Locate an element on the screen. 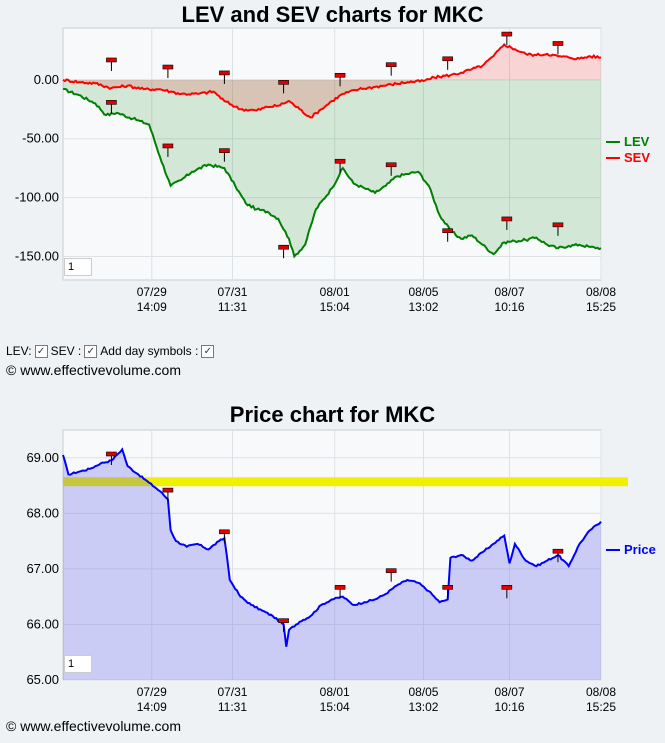 The width and height of the screenshot is (665, 743). lev-zoom-box: 1 is located at coordinates (78, 267).